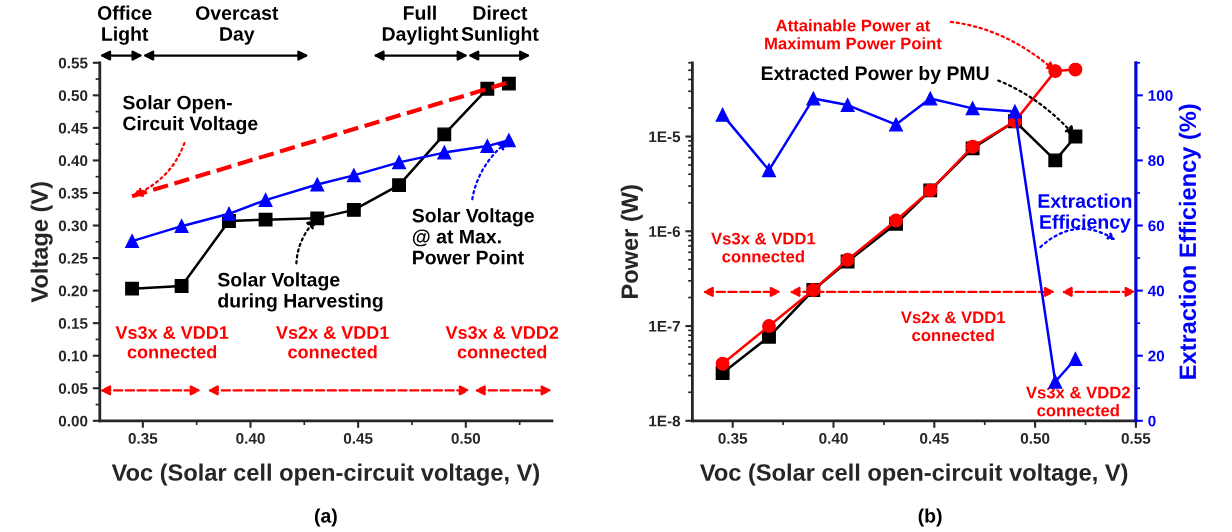 Image resolution: width=1232 pixels, height=532 pixels. I want to click on y2-tick-label: 100, so click(1160, 96).